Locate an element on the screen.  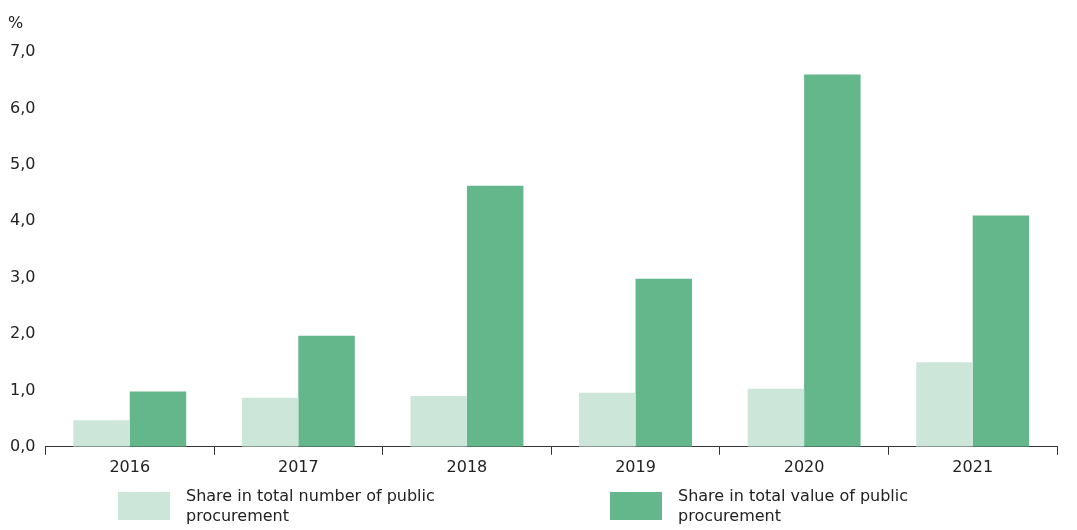
y-tick-label: 5,0 is located at coordinates (22, 163).